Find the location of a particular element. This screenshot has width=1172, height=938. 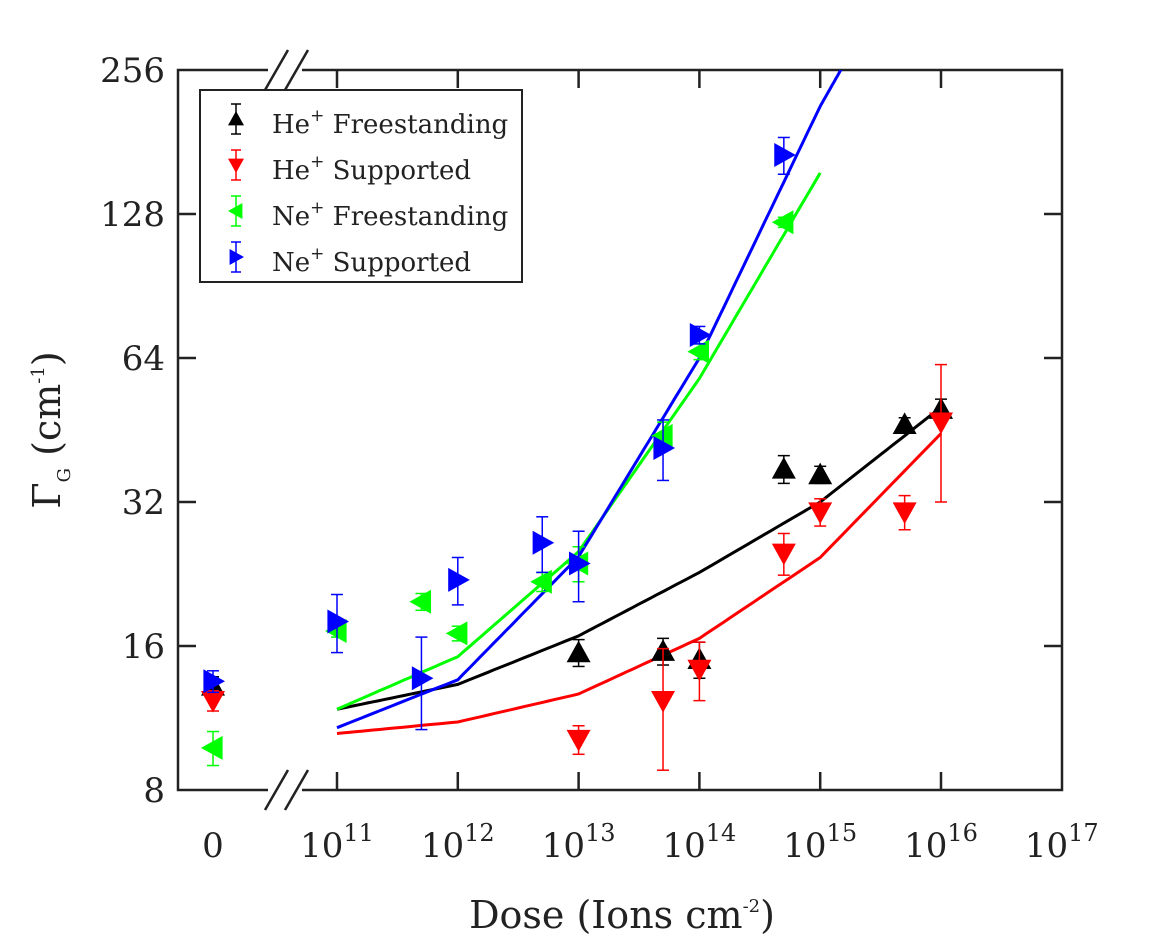

legend-entry: Ne+ Freestanding is located at coordinates (368, 213).